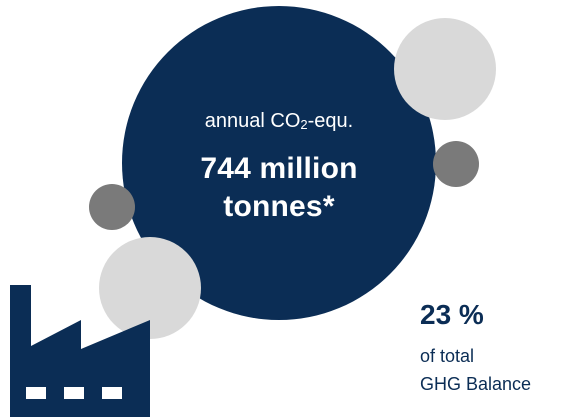  I want to click on light-gray-bubble-bottom, so click(150, 288).